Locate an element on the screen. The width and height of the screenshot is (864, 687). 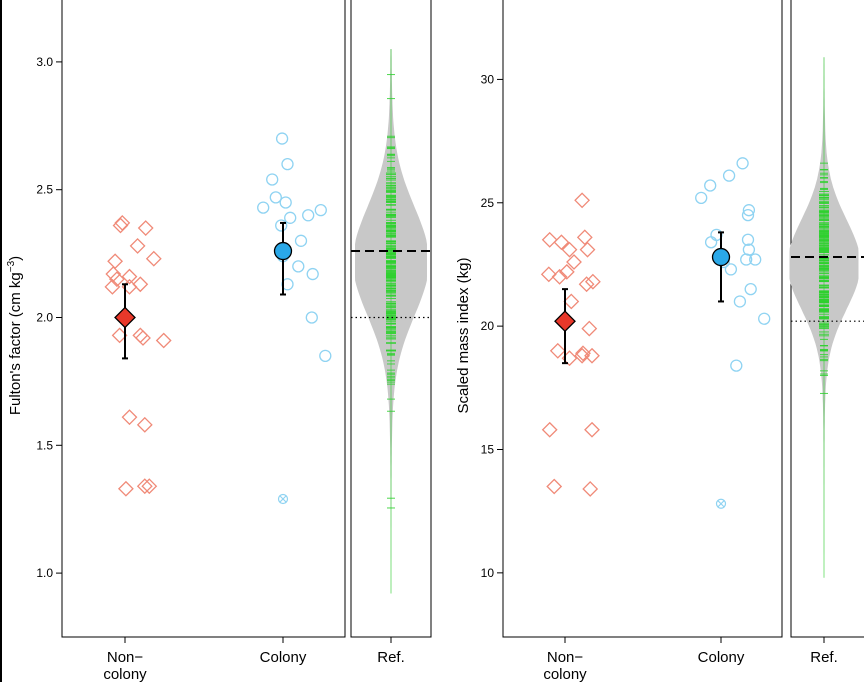
y-axis-label: Scaled mass index (kg) is located at coordinates (463, 336).